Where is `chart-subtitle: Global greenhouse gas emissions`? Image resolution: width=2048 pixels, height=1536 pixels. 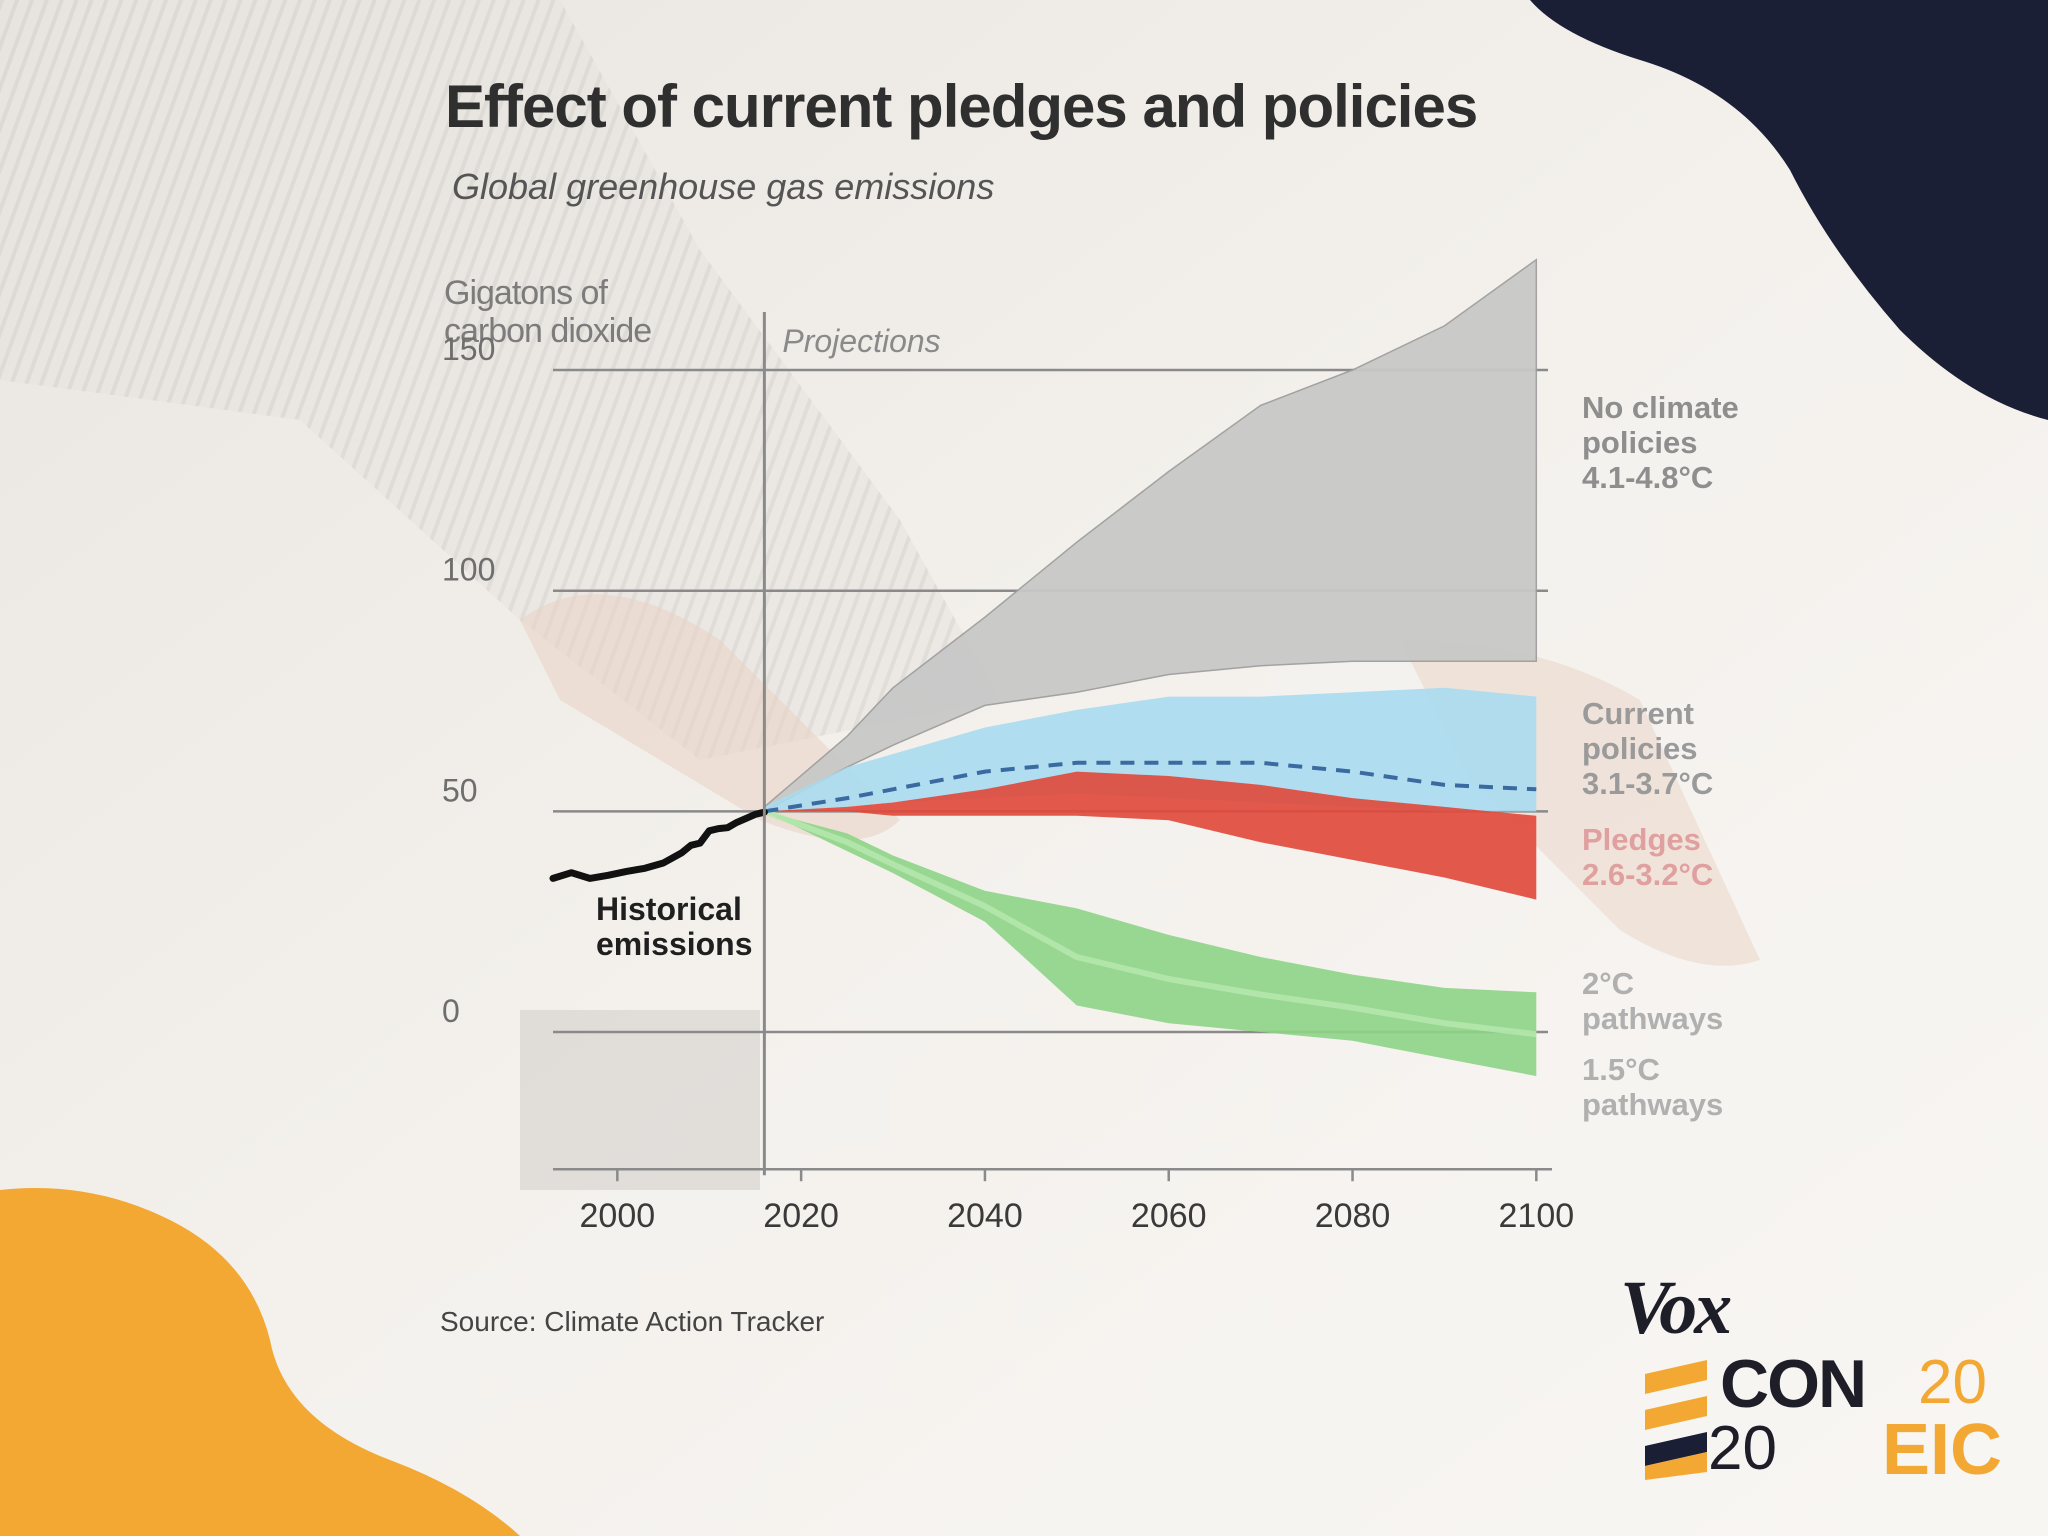 chart-subtitle: Global greenhouse gas emissions is located at coordinates (723, 186).